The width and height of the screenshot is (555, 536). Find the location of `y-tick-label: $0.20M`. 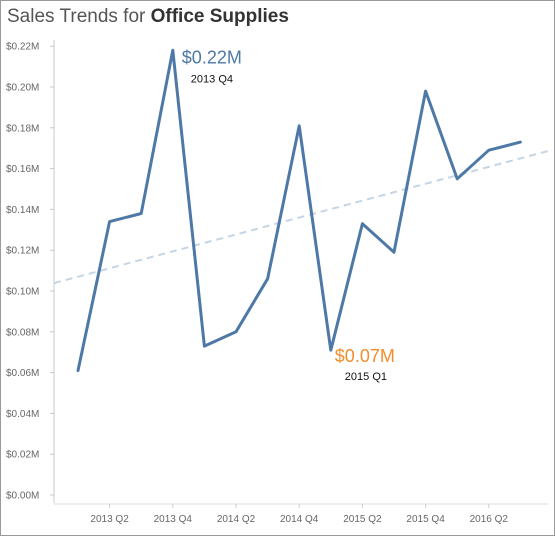

y-tick-label: $0.20M is located at coordinates (22, 88).